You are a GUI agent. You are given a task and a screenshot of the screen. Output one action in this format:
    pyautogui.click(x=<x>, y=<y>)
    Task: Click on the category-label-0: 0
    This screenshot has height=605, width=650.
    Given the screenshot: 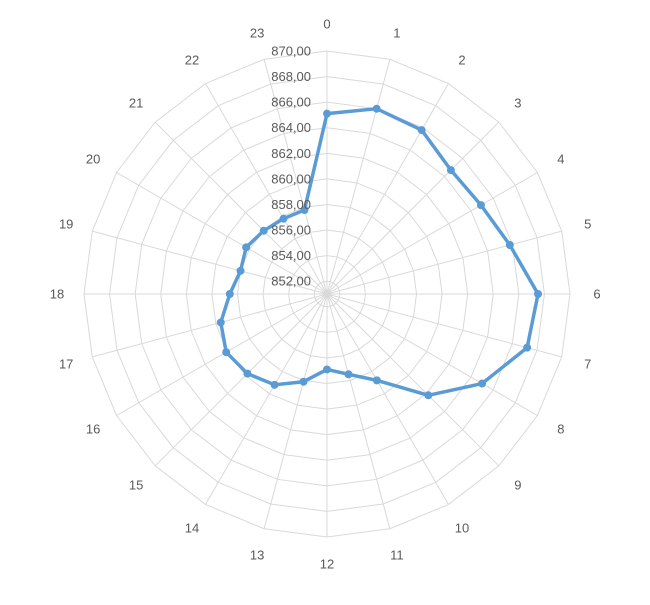 What is the action you would take?
    pyautogui.click(x=326, y=24)
    